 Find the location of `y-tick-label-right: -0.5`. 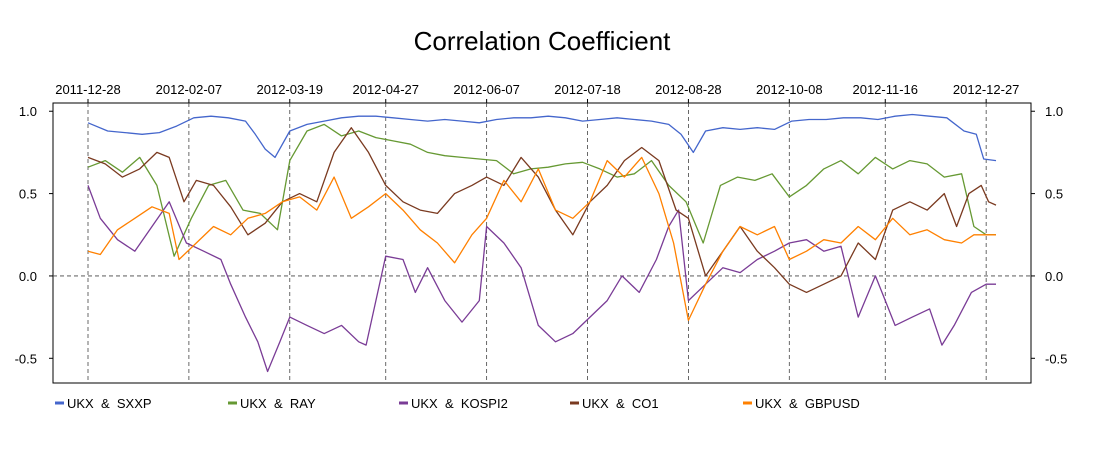

y-tick-label-right: -0.5 is located at coordinates (1056, 358).